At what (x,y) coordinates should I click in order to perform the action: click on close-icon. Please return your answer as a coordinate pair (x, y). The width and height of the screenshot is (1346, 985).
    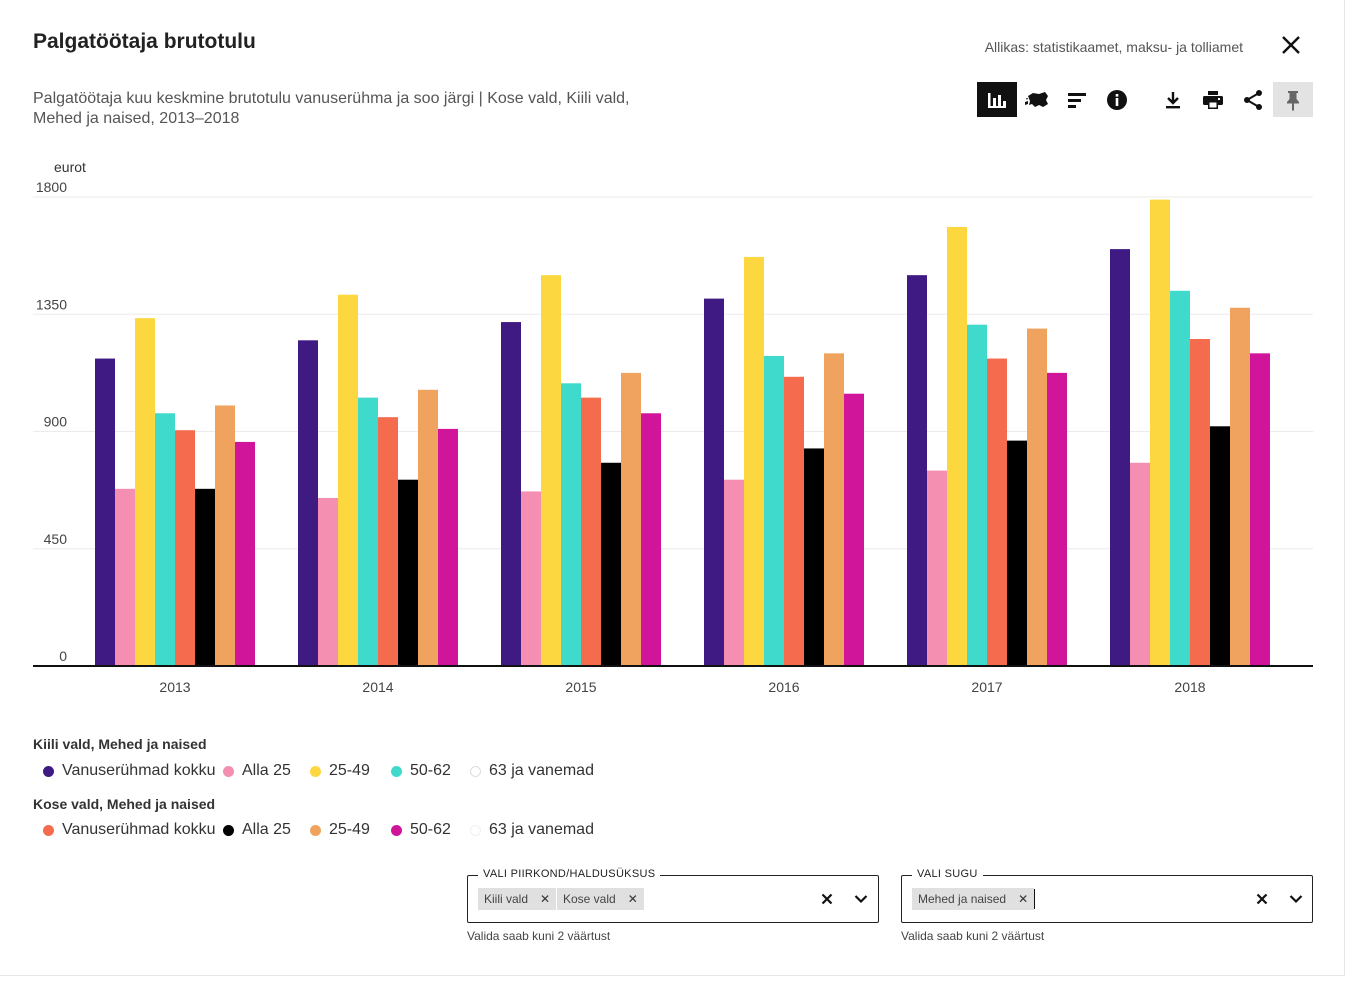
    Looking at the image, I should click on (1291, 45).